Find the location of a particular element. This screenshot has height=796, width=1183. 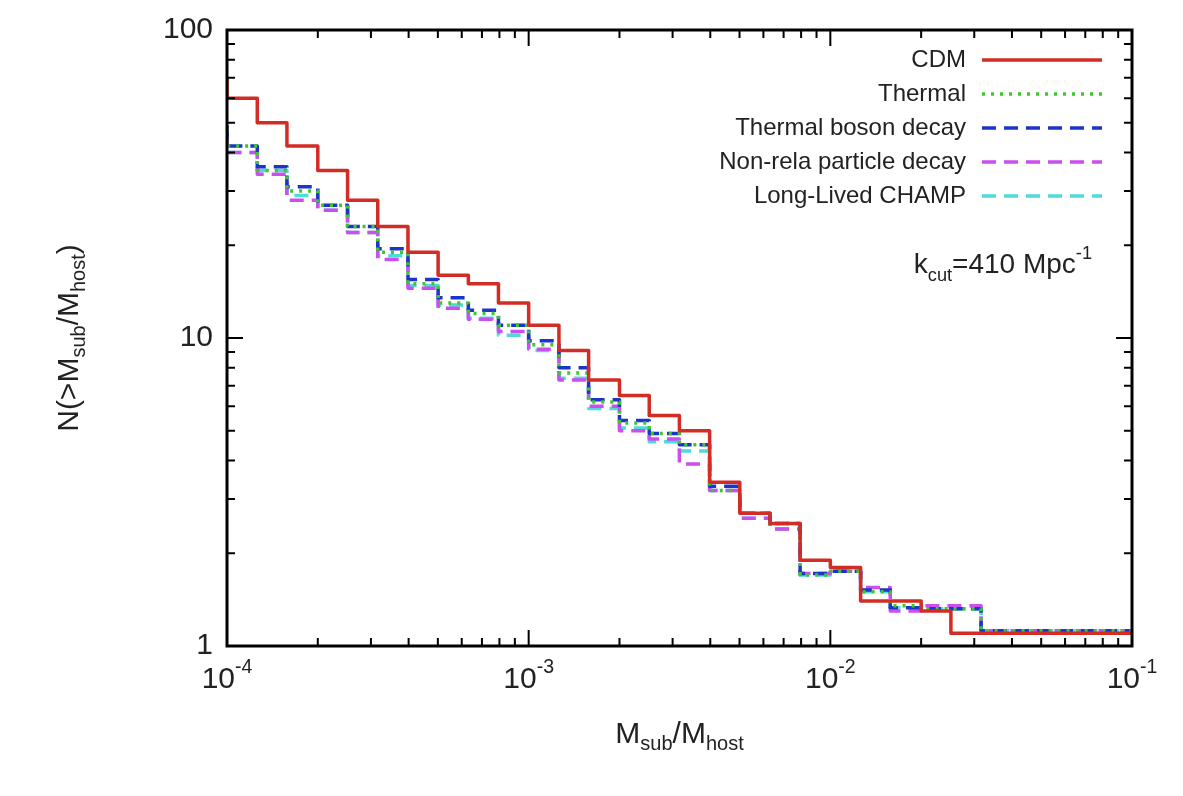

legend-label: Long-Lived CHAMP is located at coordinates (859, 194).